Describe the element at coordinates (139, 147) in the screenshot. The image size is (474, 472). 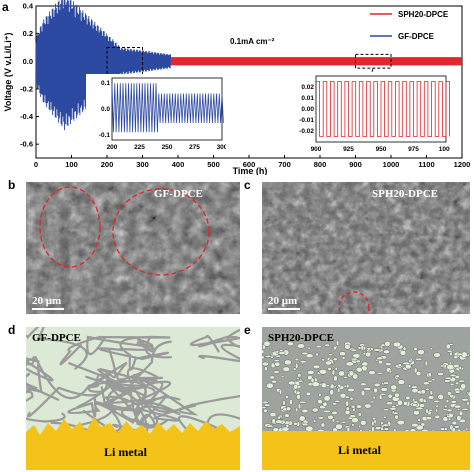
I see `inset-x-tick-label: 225` at that location.